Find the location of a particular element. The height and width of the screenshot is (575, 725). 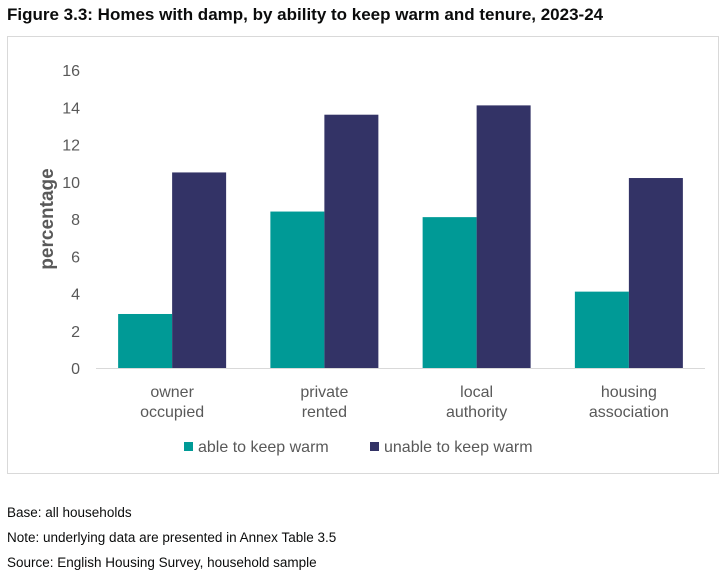

x-category-label: local is located at coordinates (476, 392).